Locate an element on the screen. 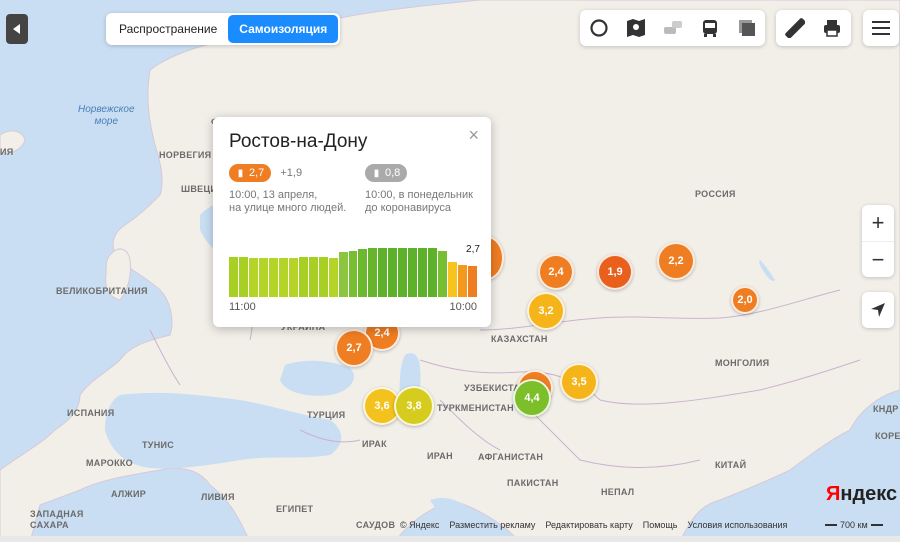 Image resolution: width=900 pixels, height=542 pixels. zoom-in-button: + is located at coordinates (878, 222).